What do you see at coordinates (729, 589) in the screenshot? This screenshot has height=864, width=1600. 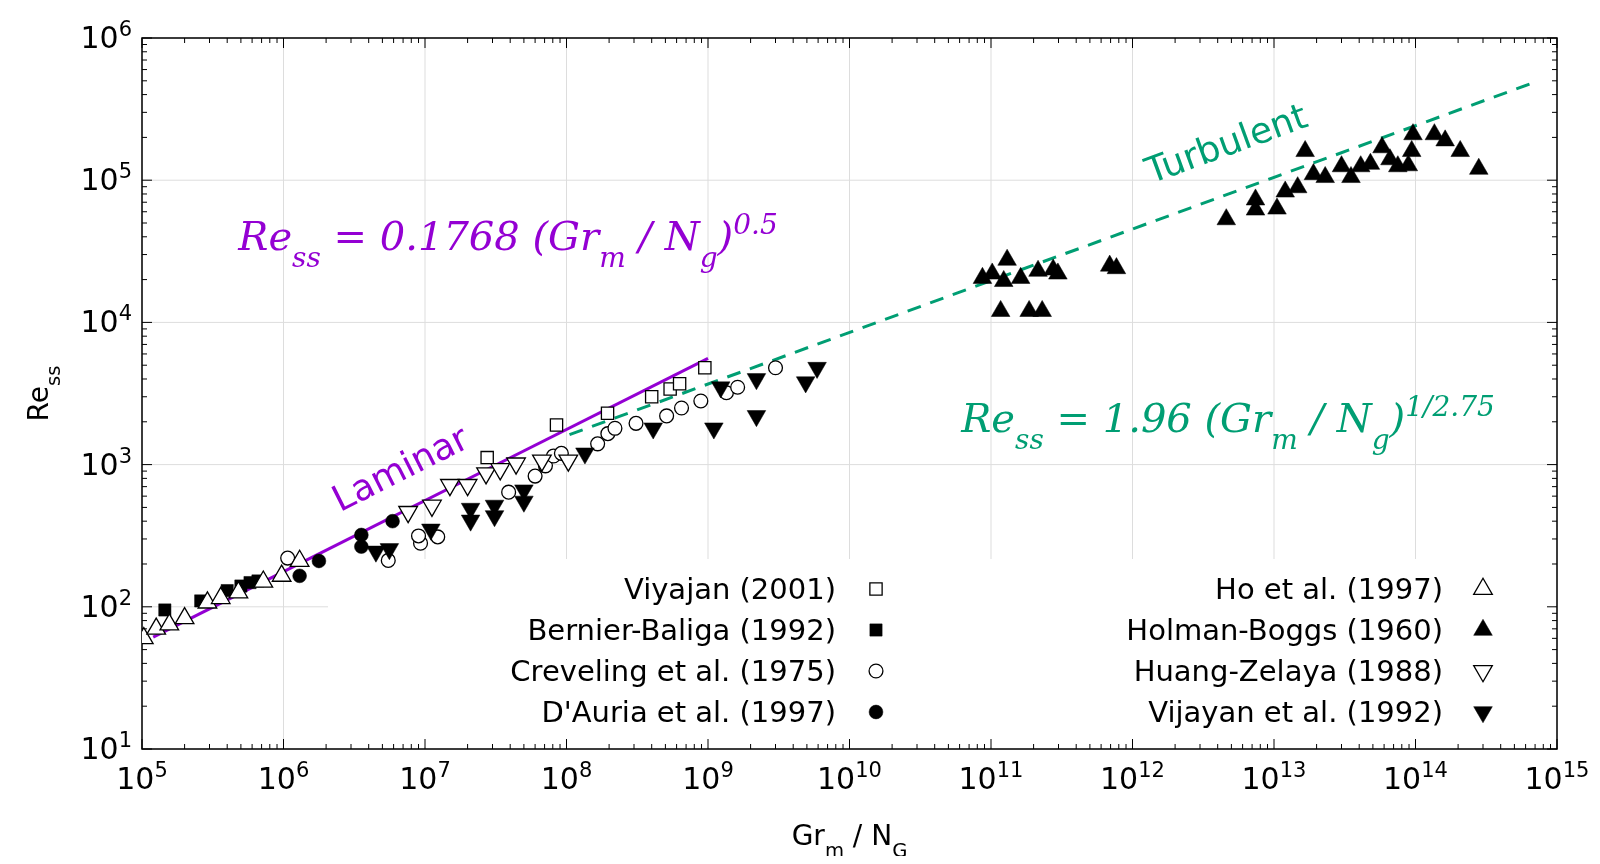 I see `legend-label: Viyajan (2001)` at bounding box center [729, 589].